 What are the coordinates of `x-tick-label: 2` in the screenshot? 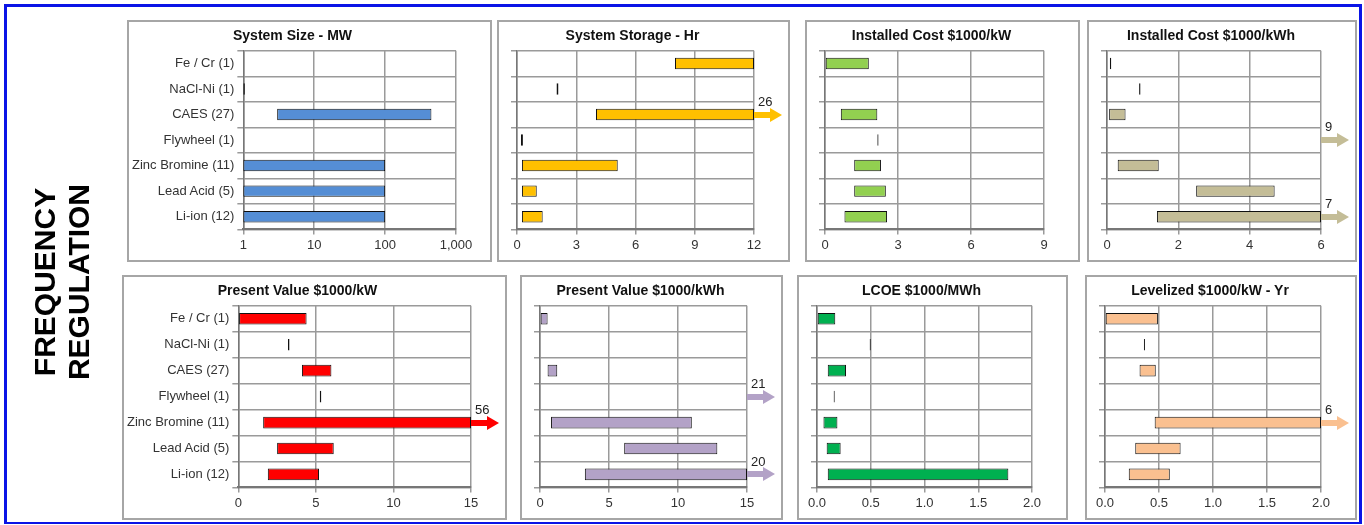 It's located at (1178, 244).